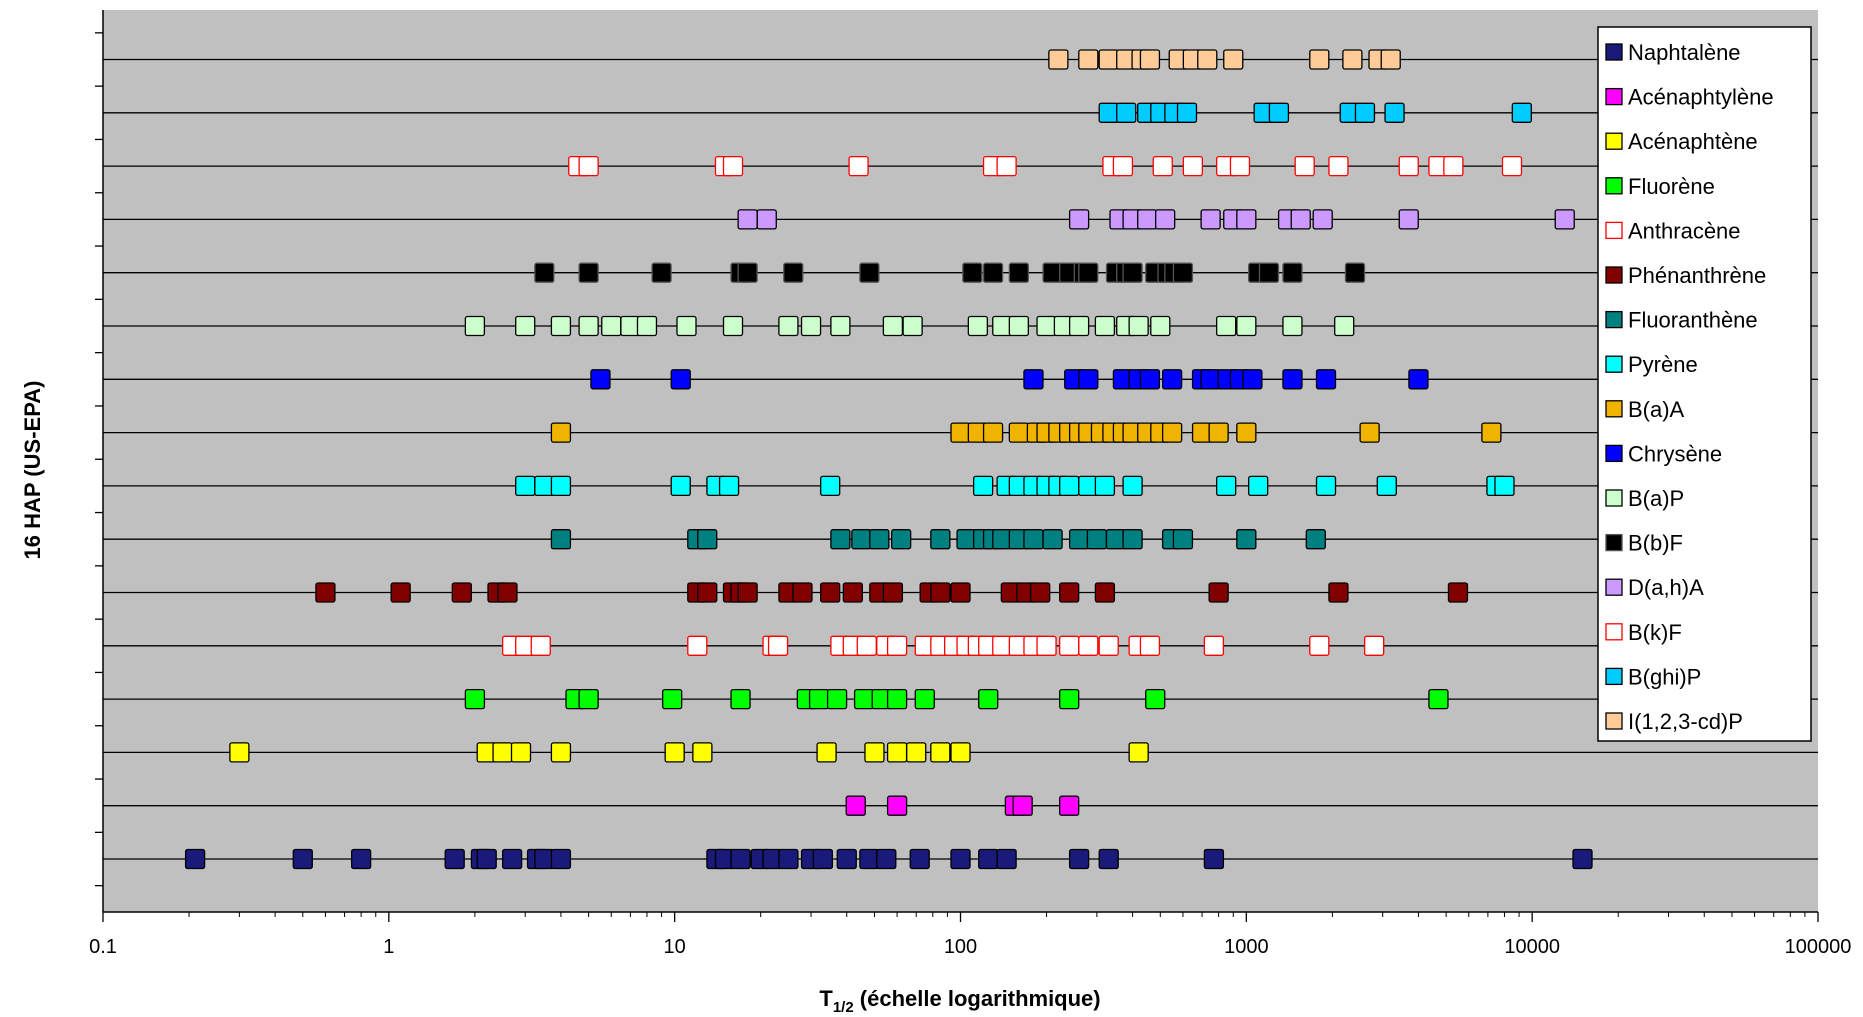  I want to click on legend-label: Pyrène, so click(1663, 364).